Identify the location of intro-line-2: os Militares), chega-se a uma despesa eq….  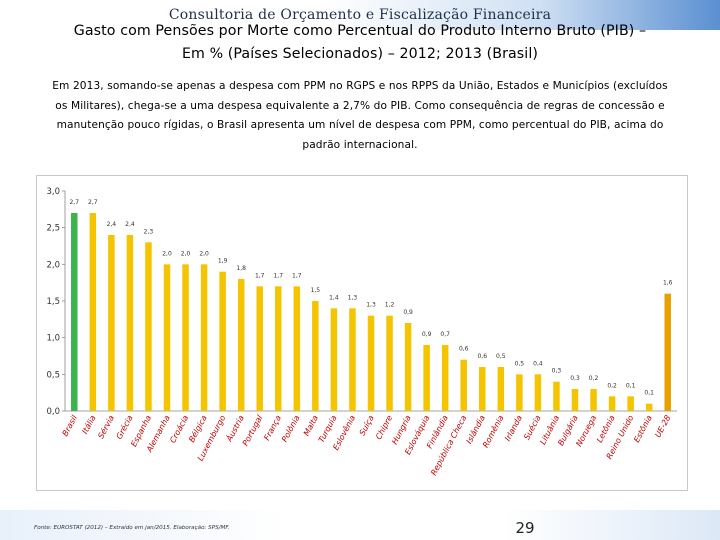
(360, 105).